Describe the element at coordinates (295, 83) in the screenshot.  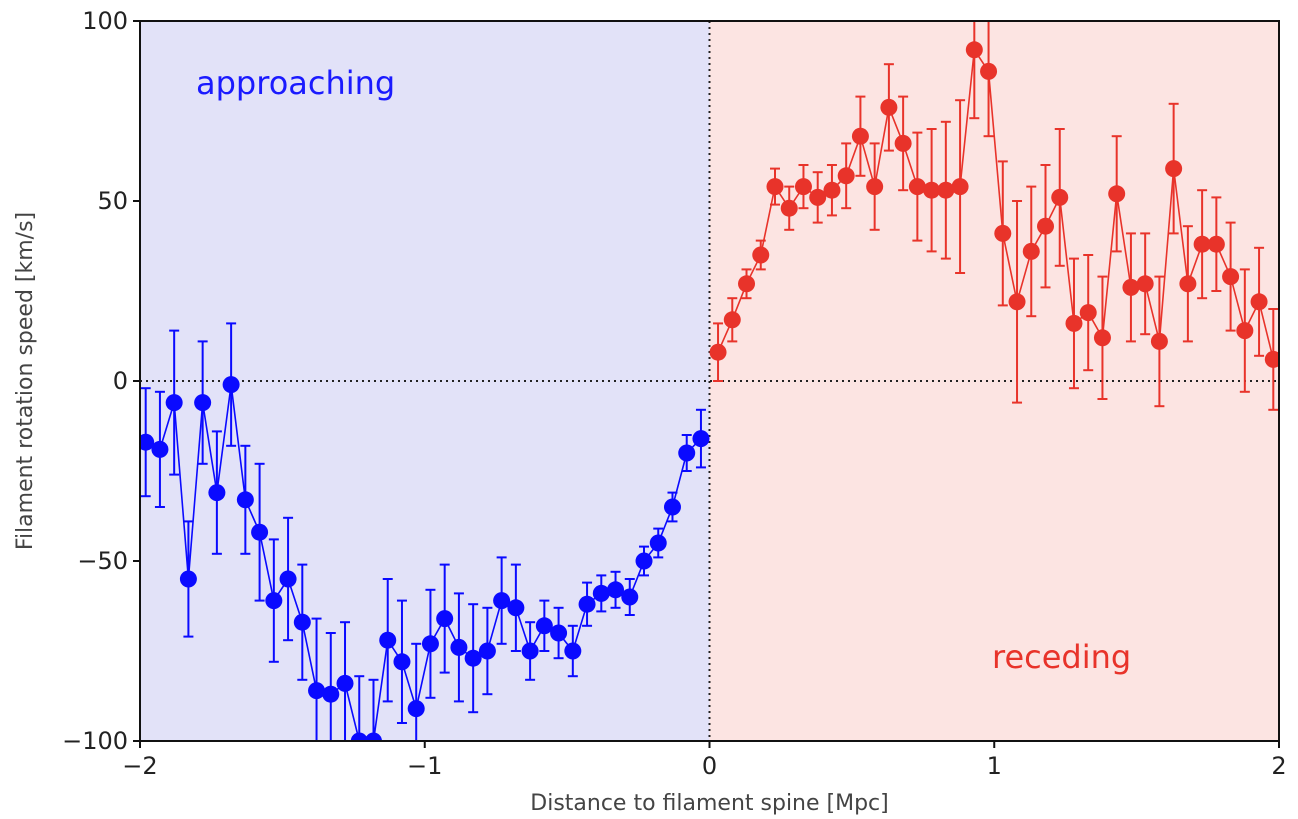
I see `approaching-label: approaching` at that location.